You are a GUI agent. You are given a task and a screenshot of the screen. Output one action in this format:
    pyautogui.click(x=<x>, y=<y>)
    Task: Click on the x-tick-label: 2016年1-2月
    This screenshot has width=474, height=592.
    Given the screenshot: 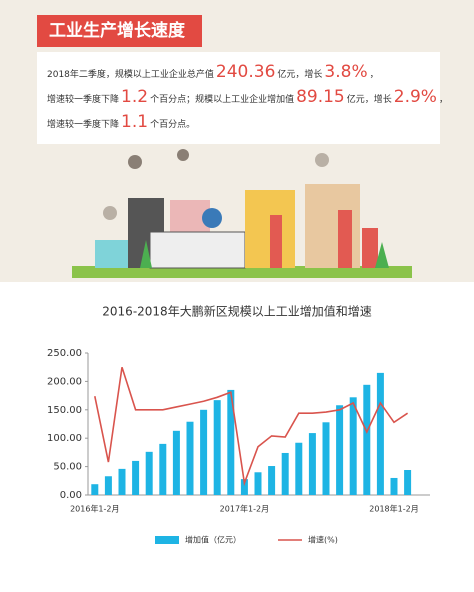 What is the action you would take?
    pyautogui.click(x=94, y=509)
    